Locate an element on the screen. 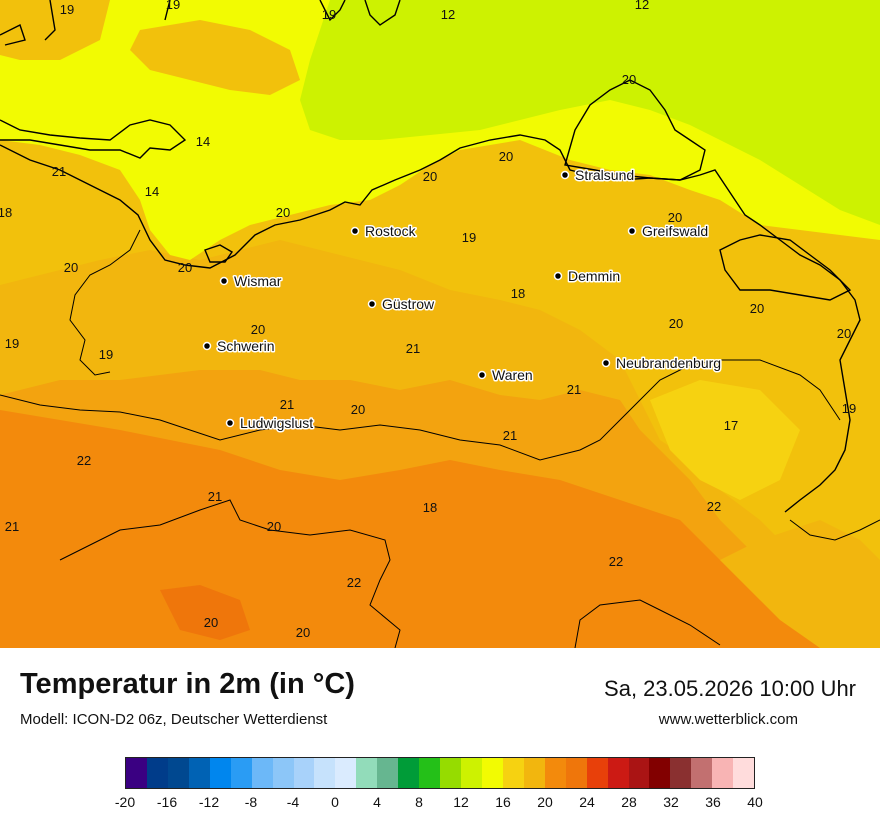 Image resolution: width=880 pixels, height=830 pixels. color-scale-tick: -12 is located at coordinates (209, 802).